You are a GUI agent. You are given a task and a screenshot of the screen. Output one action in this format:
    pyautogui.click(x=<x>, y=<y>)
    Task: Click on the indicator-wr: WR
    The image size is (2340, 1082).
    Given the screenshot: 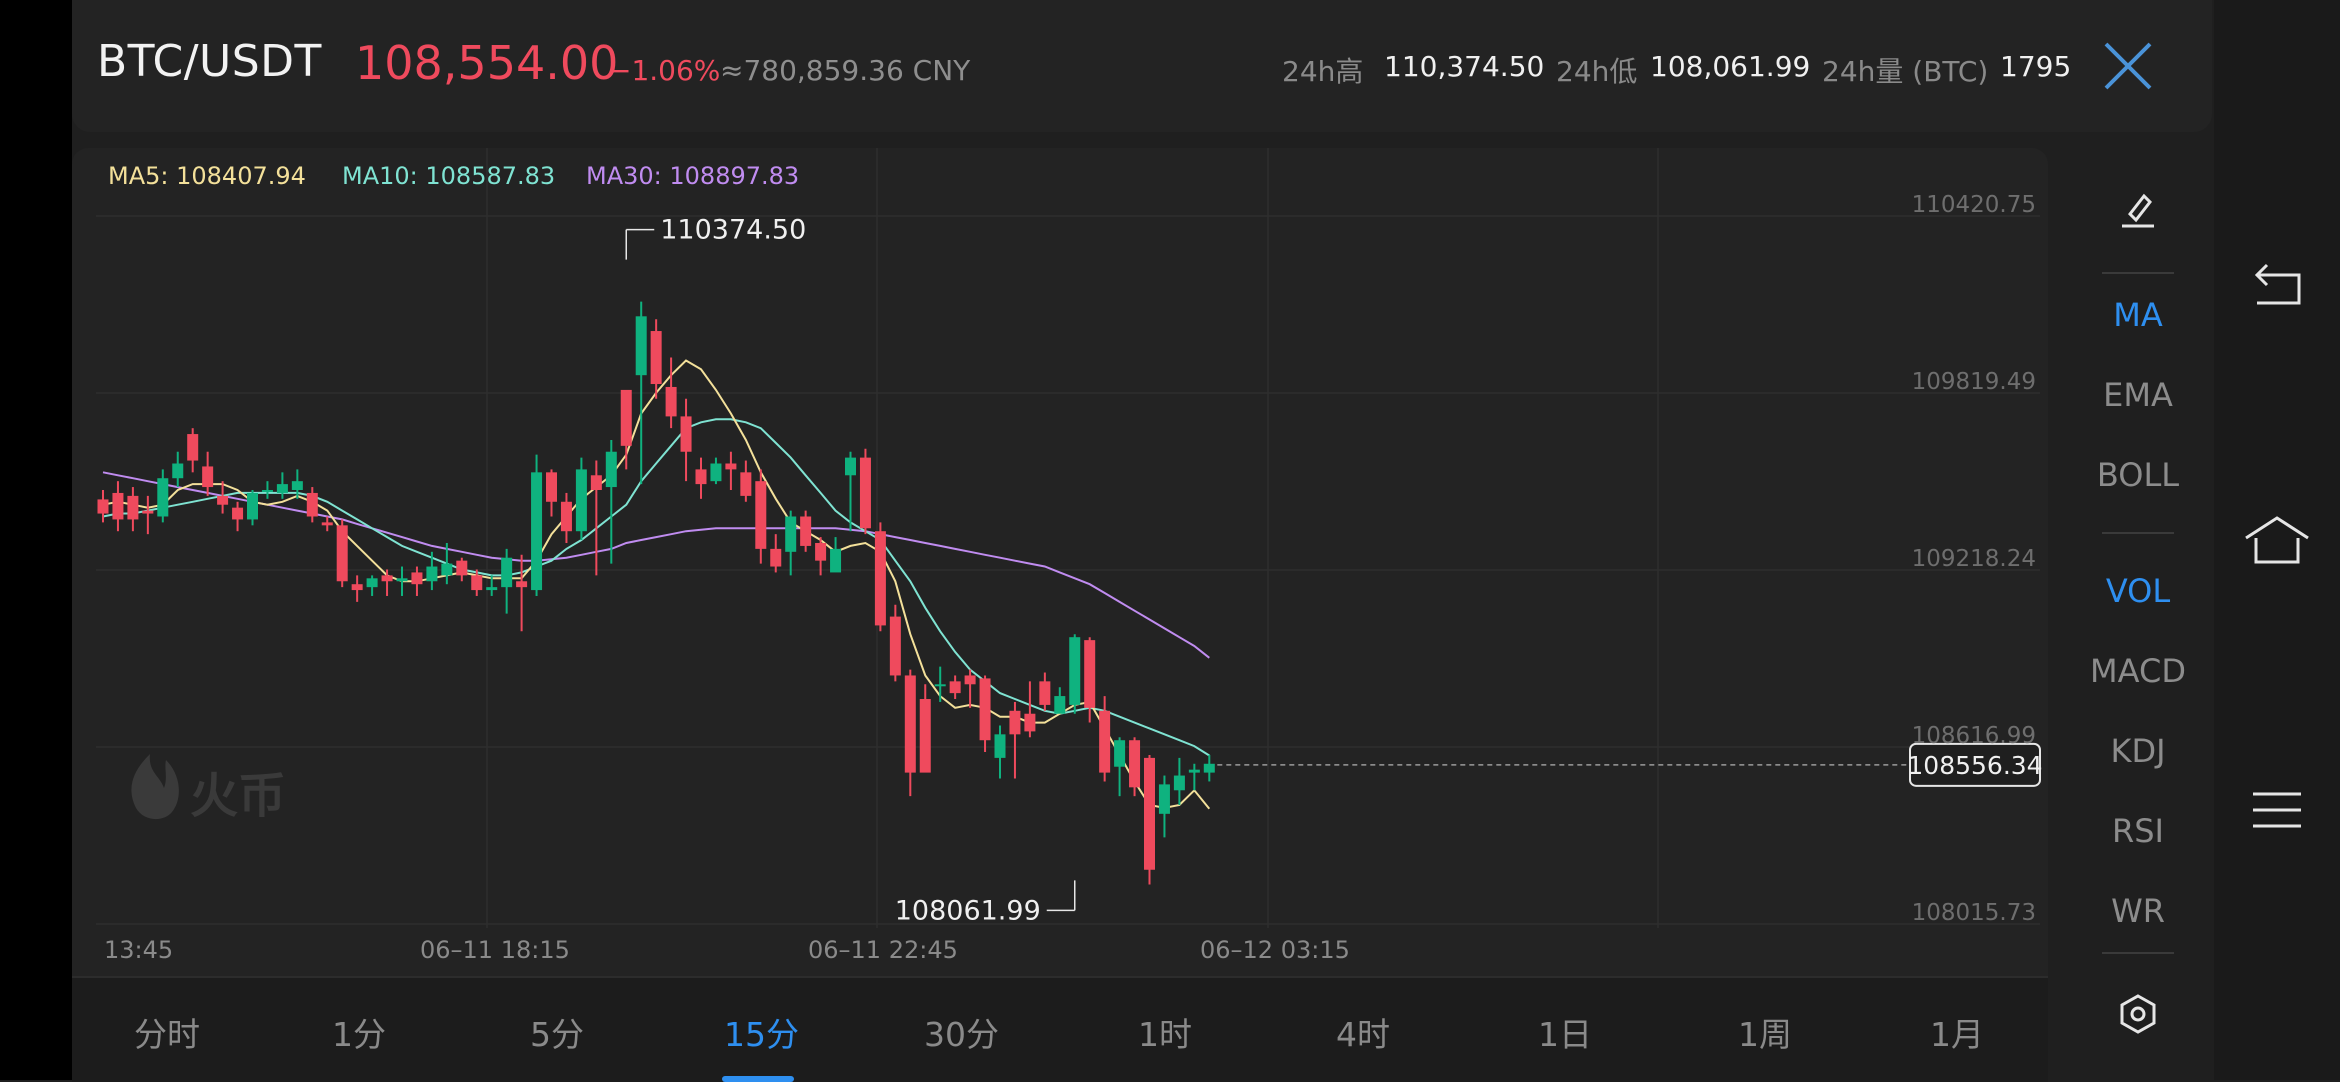 What is the action you would take?
    pyautogui.click(x=2138, y=911)
    